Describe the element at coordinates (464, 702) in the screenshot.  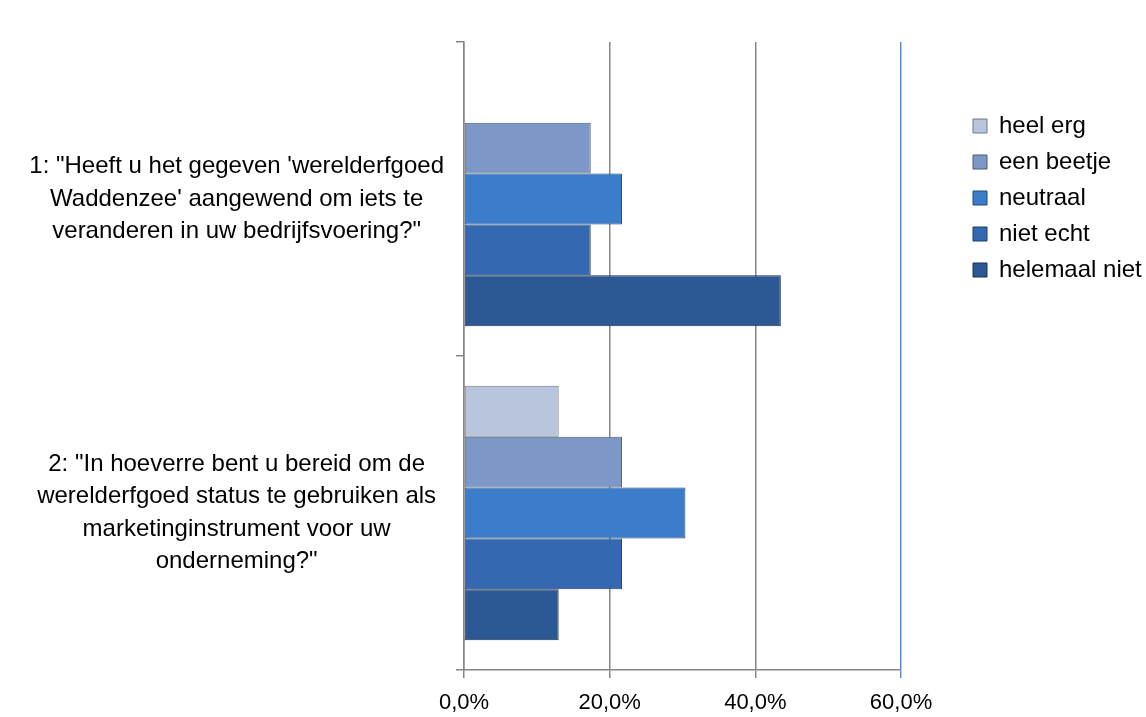
I see `x-tick-label: 0,0%` at that location.